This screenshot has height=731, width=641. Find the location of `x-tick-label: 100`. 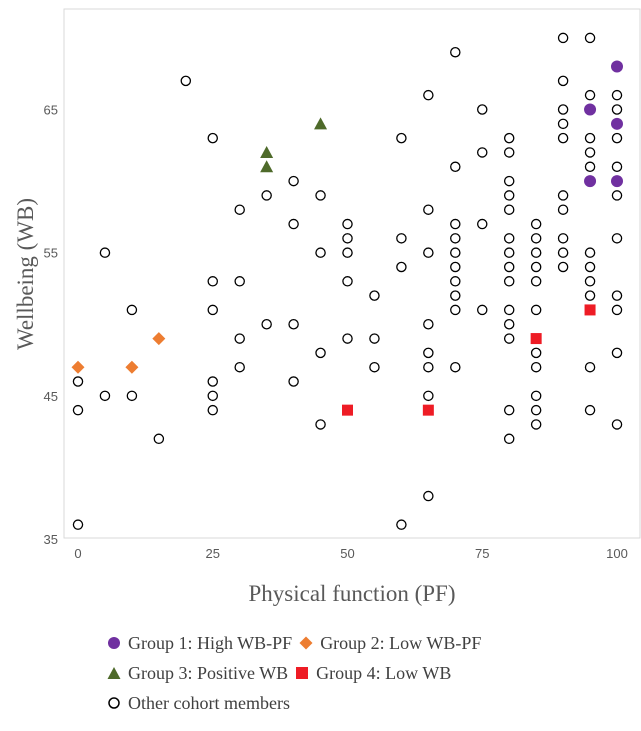

x-tick-label: 100 is located at coordinates (617, 553).